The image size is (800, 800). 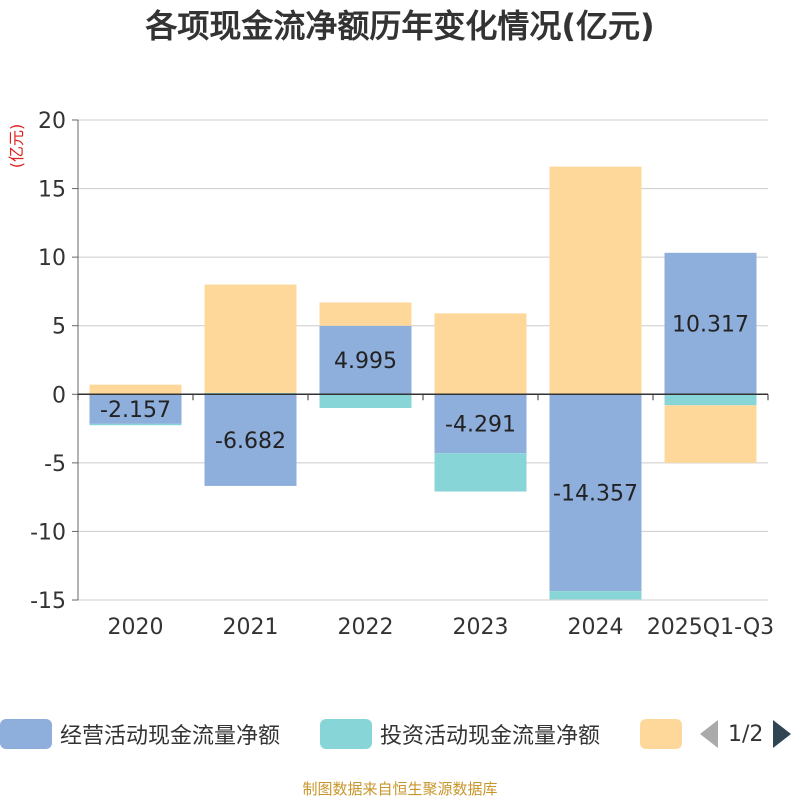 I want to click on x-tick-label: 2021, so click(x=251, y=627).